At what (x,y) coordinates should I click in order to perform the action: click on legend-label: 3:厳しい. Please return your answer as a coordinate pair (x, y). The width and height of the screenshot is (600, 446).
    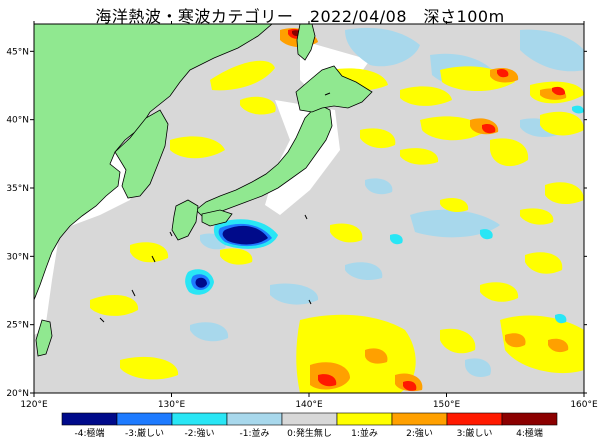
    Looking at the image, I should click on (475, 433).